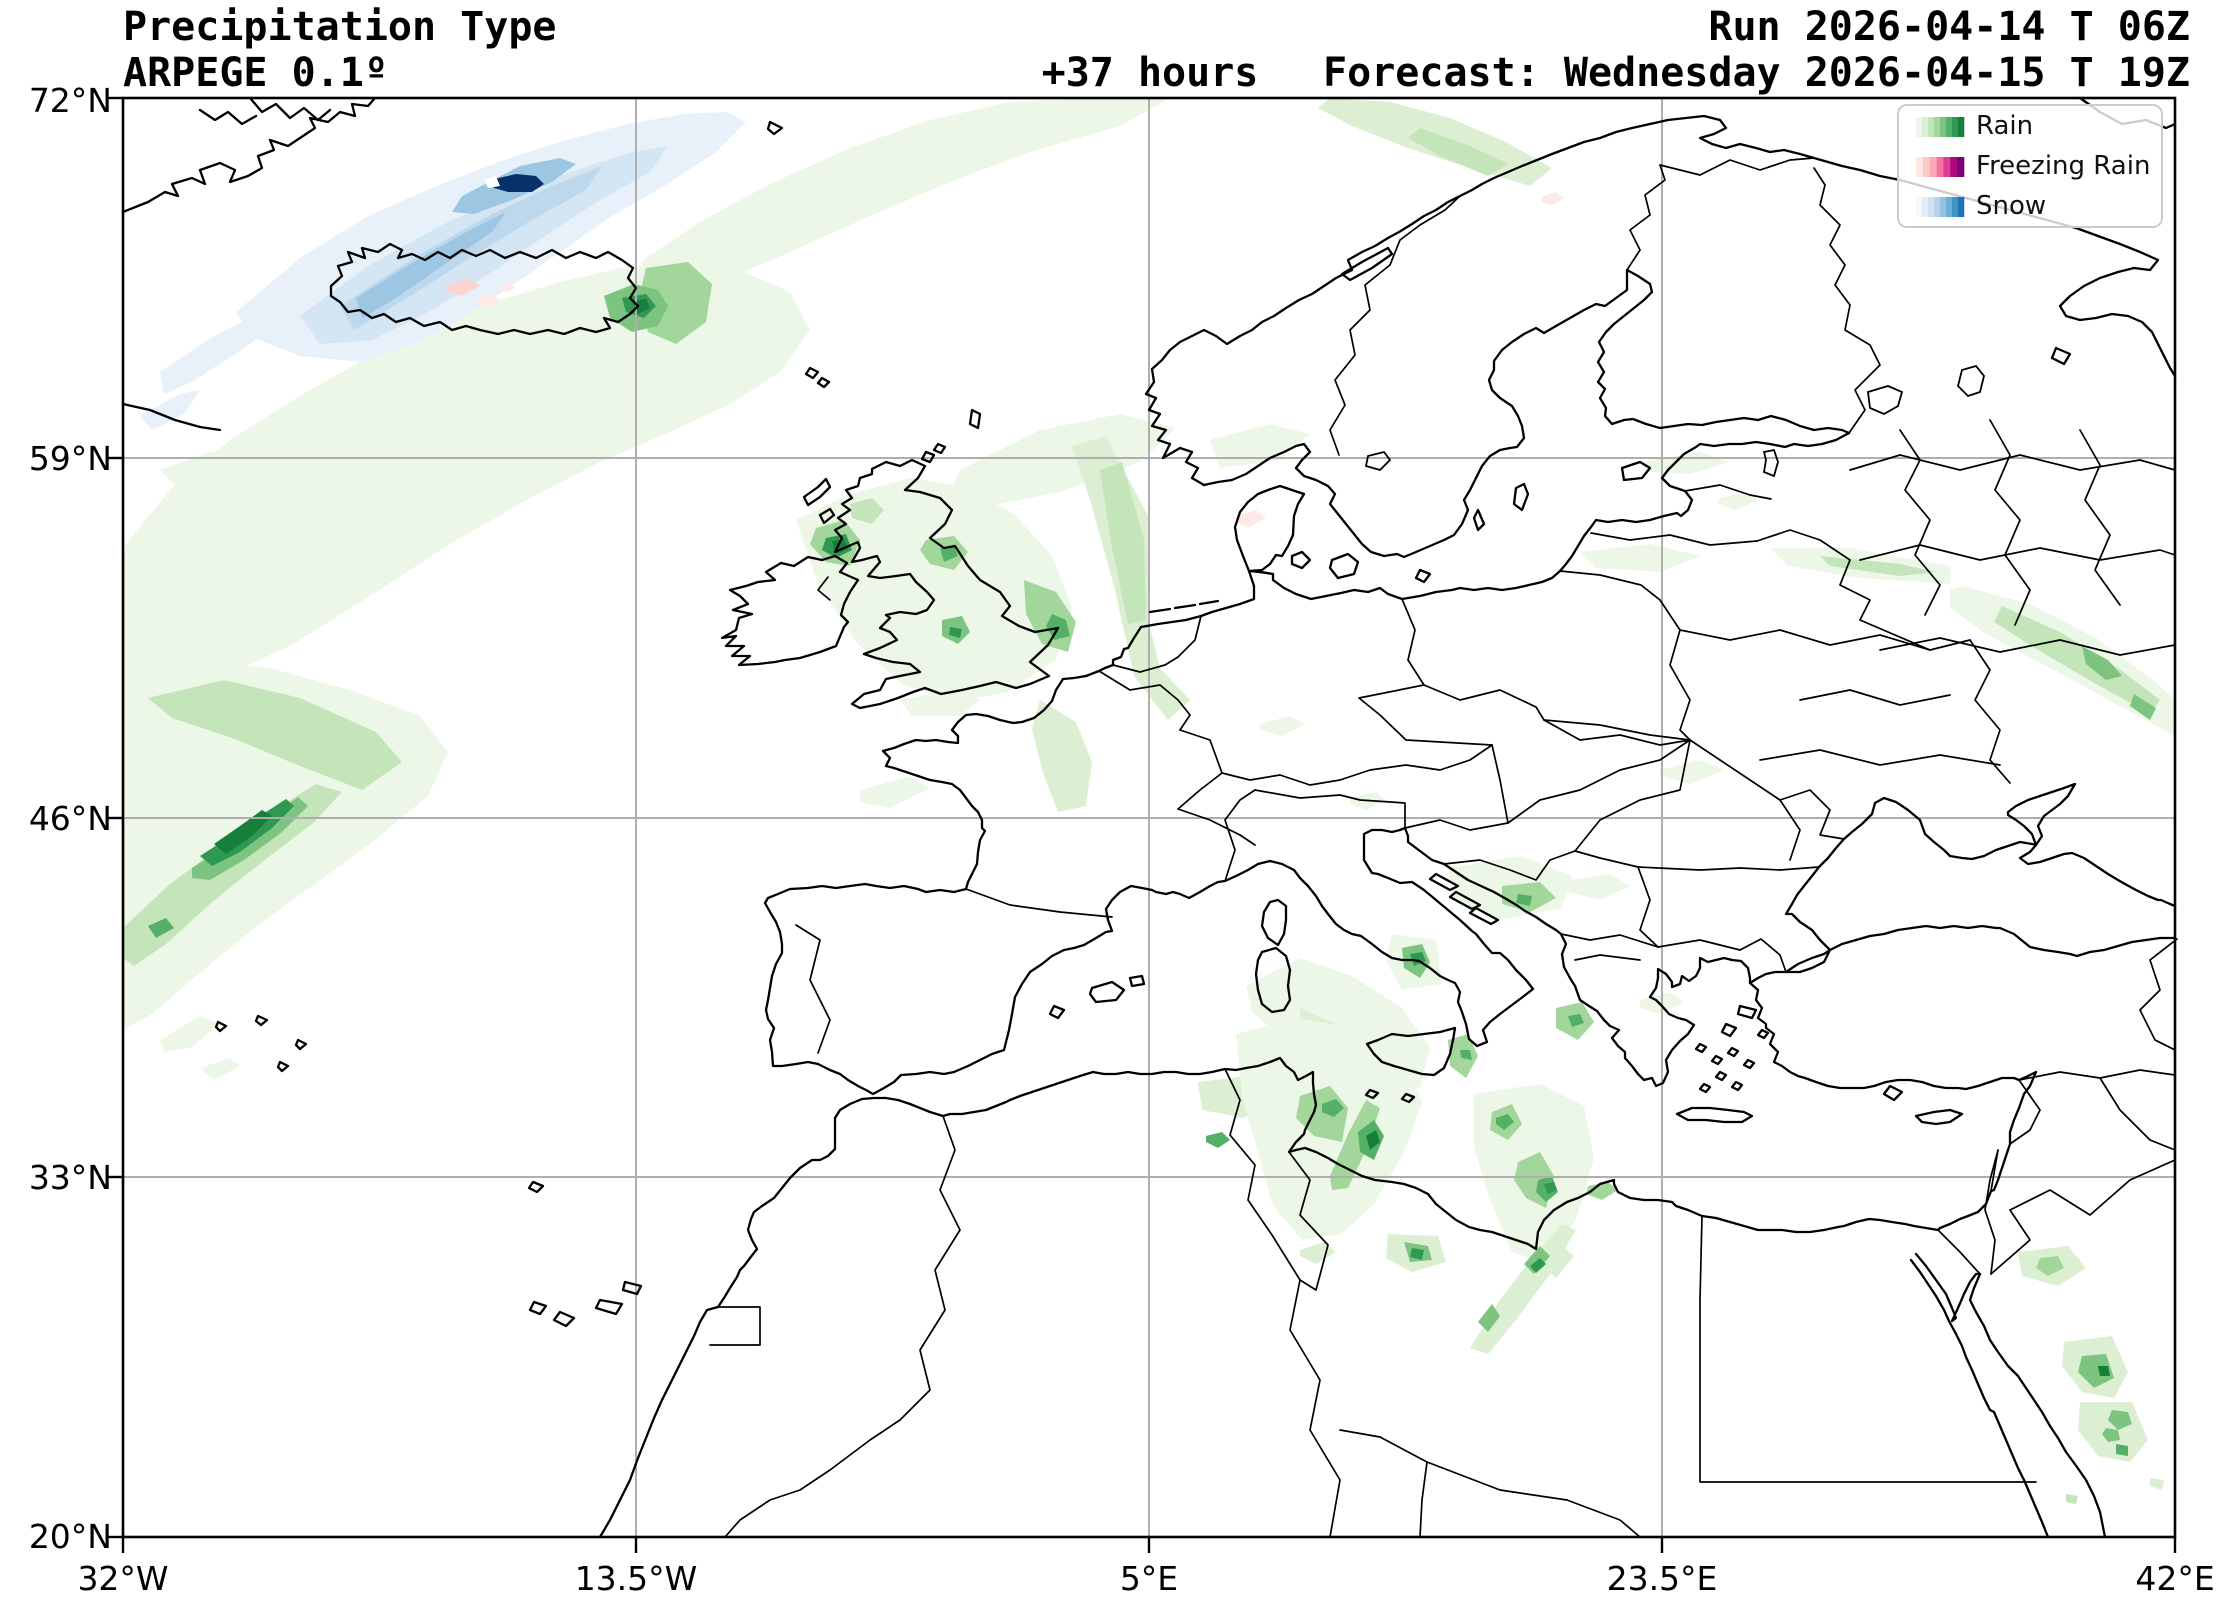 This screenshot has width=2233, height=1604. I want to click on y-tick-label: 33°N, so click(70, 1177).